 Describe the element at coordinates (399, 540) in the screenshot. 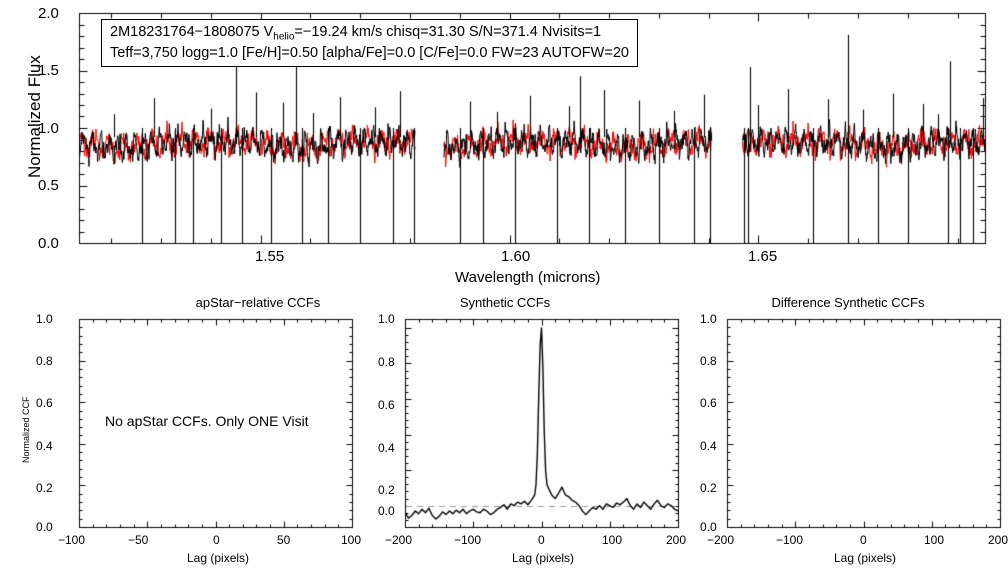

I see `synthccf-xtick-neg200: −200` at that location.